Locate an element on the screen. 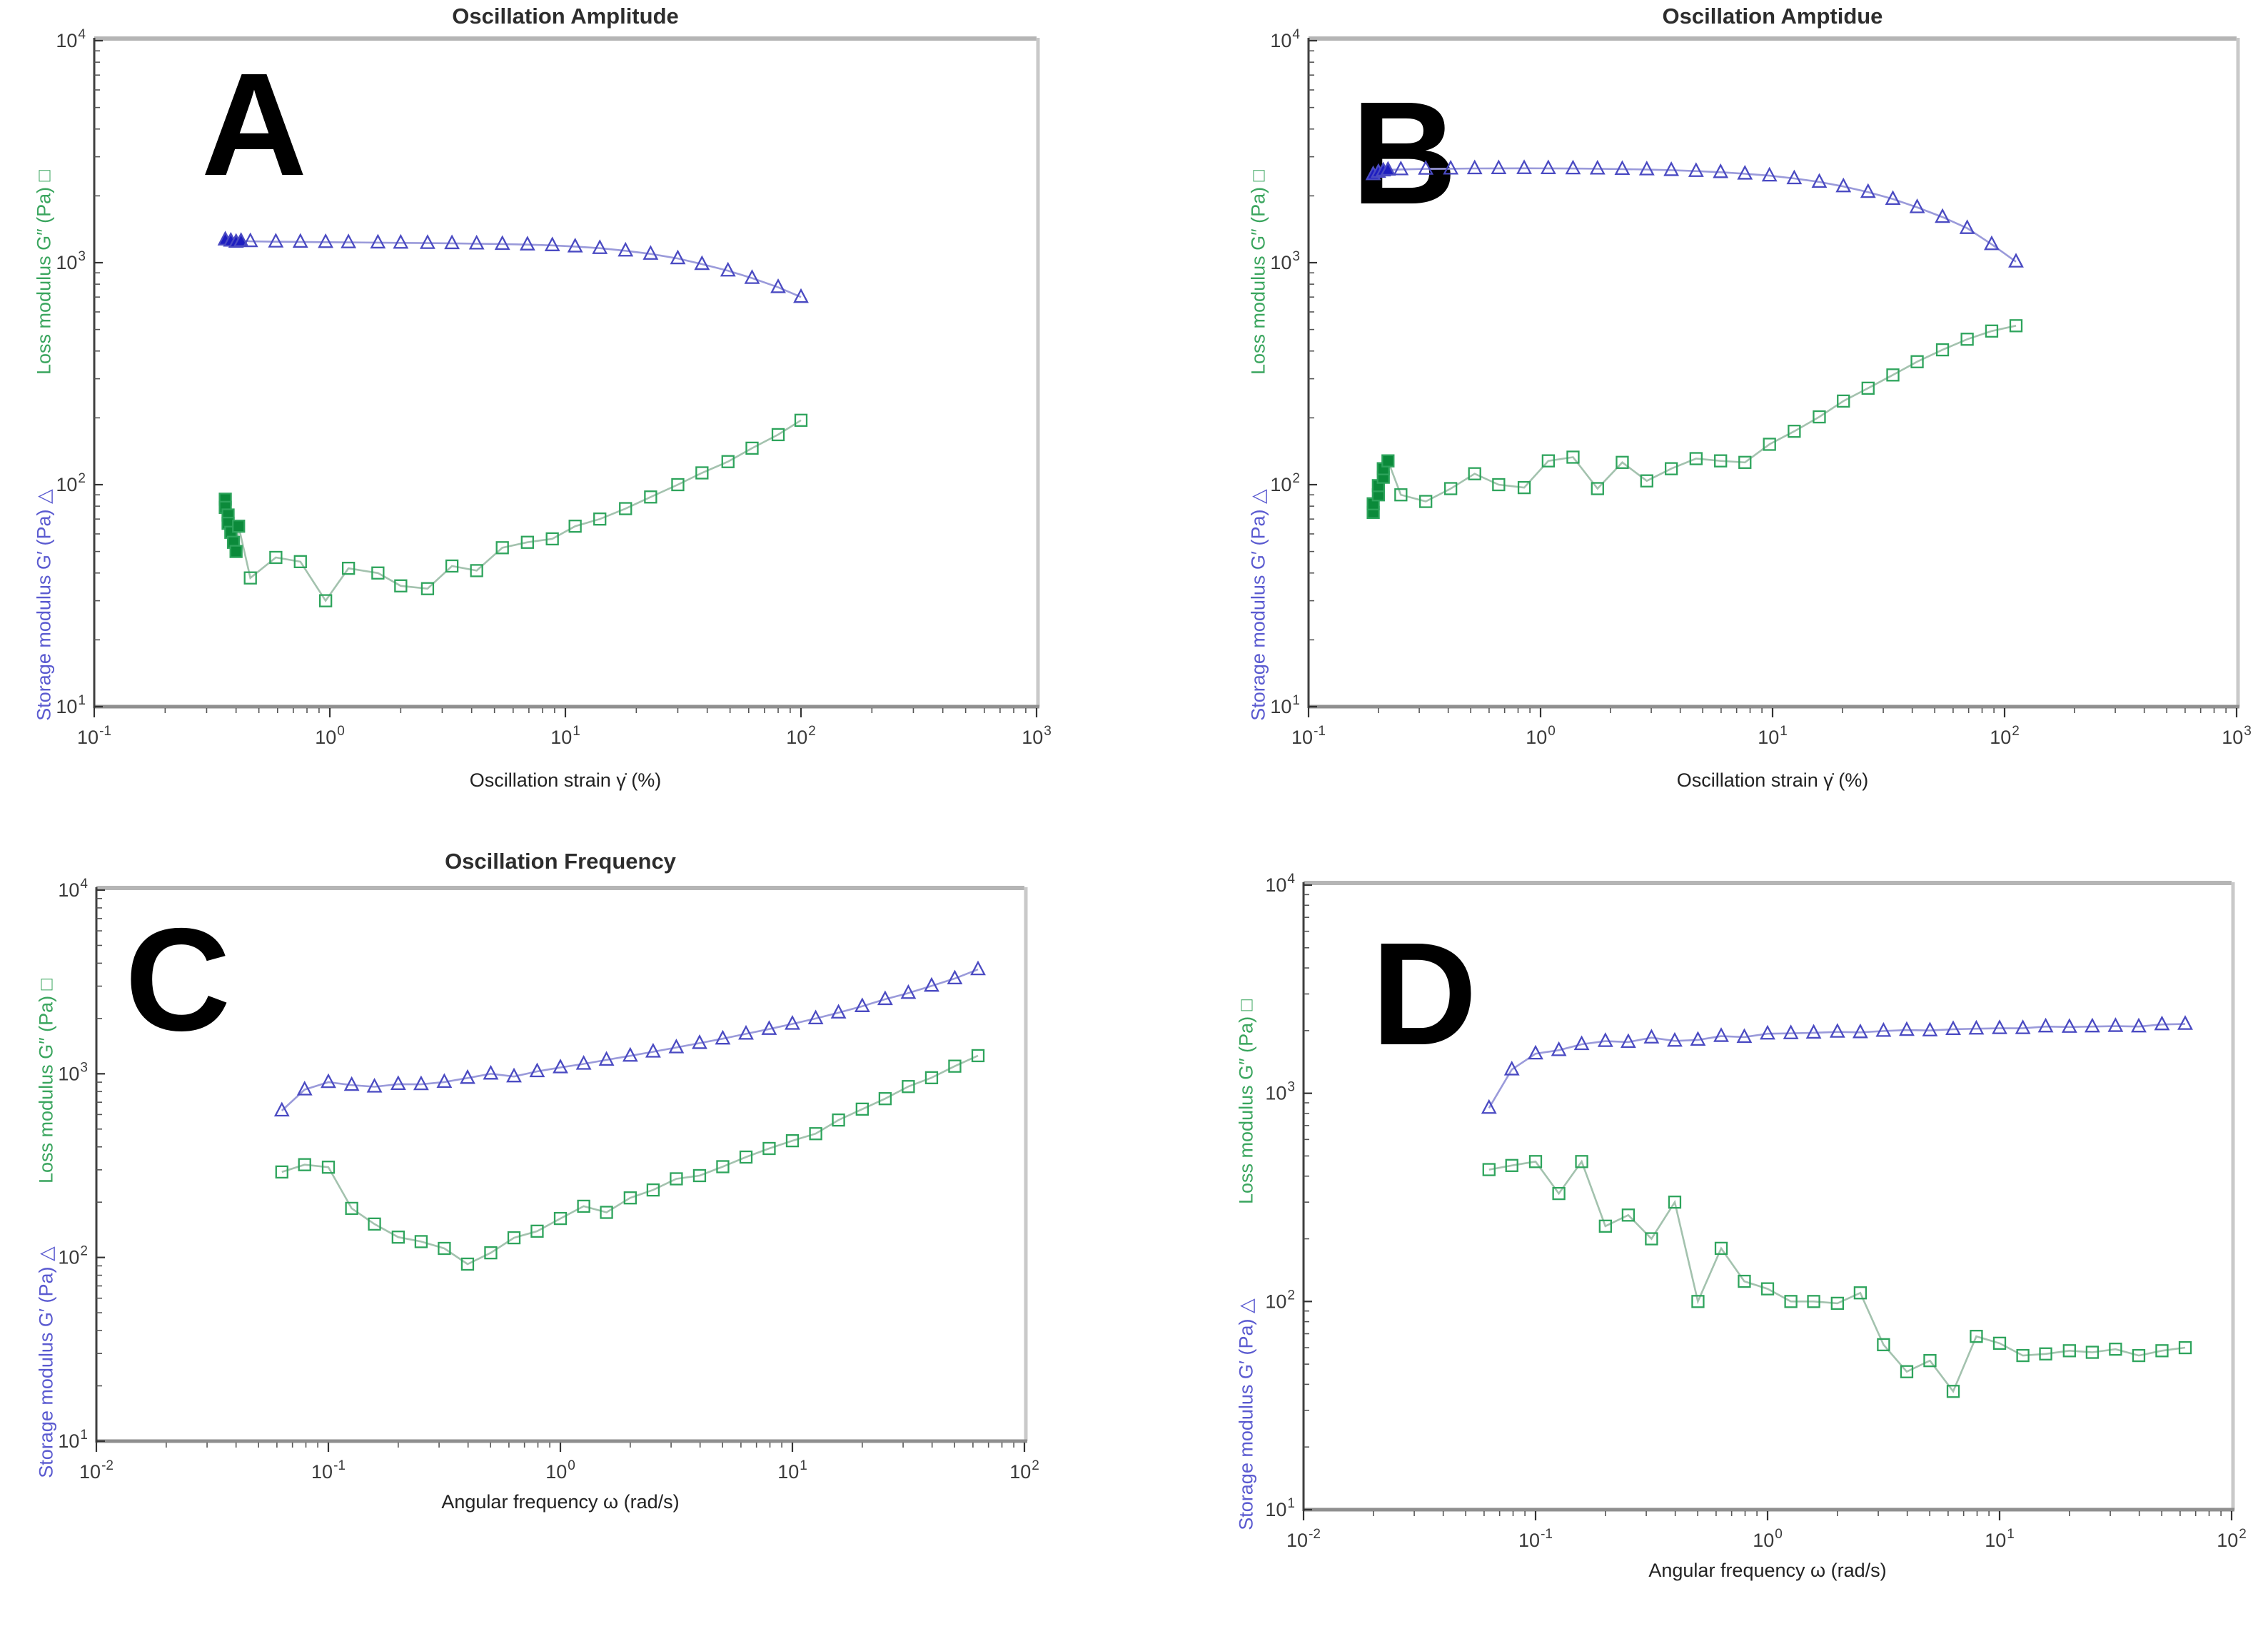  panel-c-letter: C is located at coordinates (178, 979).